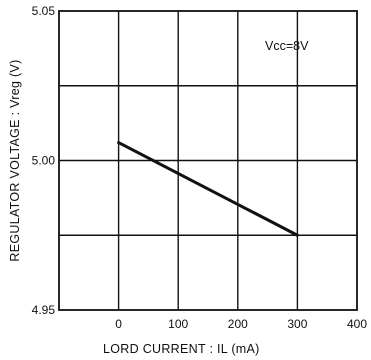 The width and height of the screenshot is (371, 360). Describe the element at coordinates (118, 324) in the screenshot. I see `x-tick-label: 0` at that location.